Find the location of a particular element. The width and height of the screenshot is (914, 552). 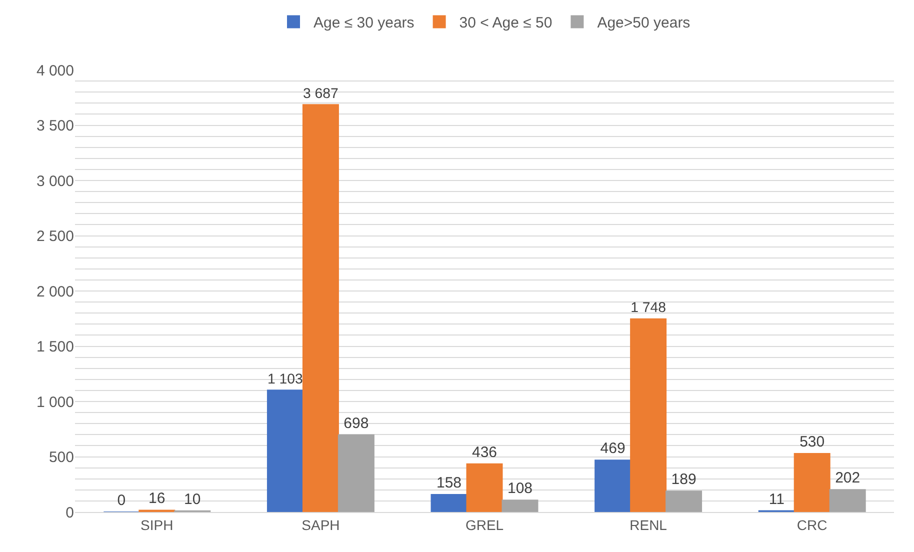

x-tick-label: SIPH is located at coordinates (157, 524).